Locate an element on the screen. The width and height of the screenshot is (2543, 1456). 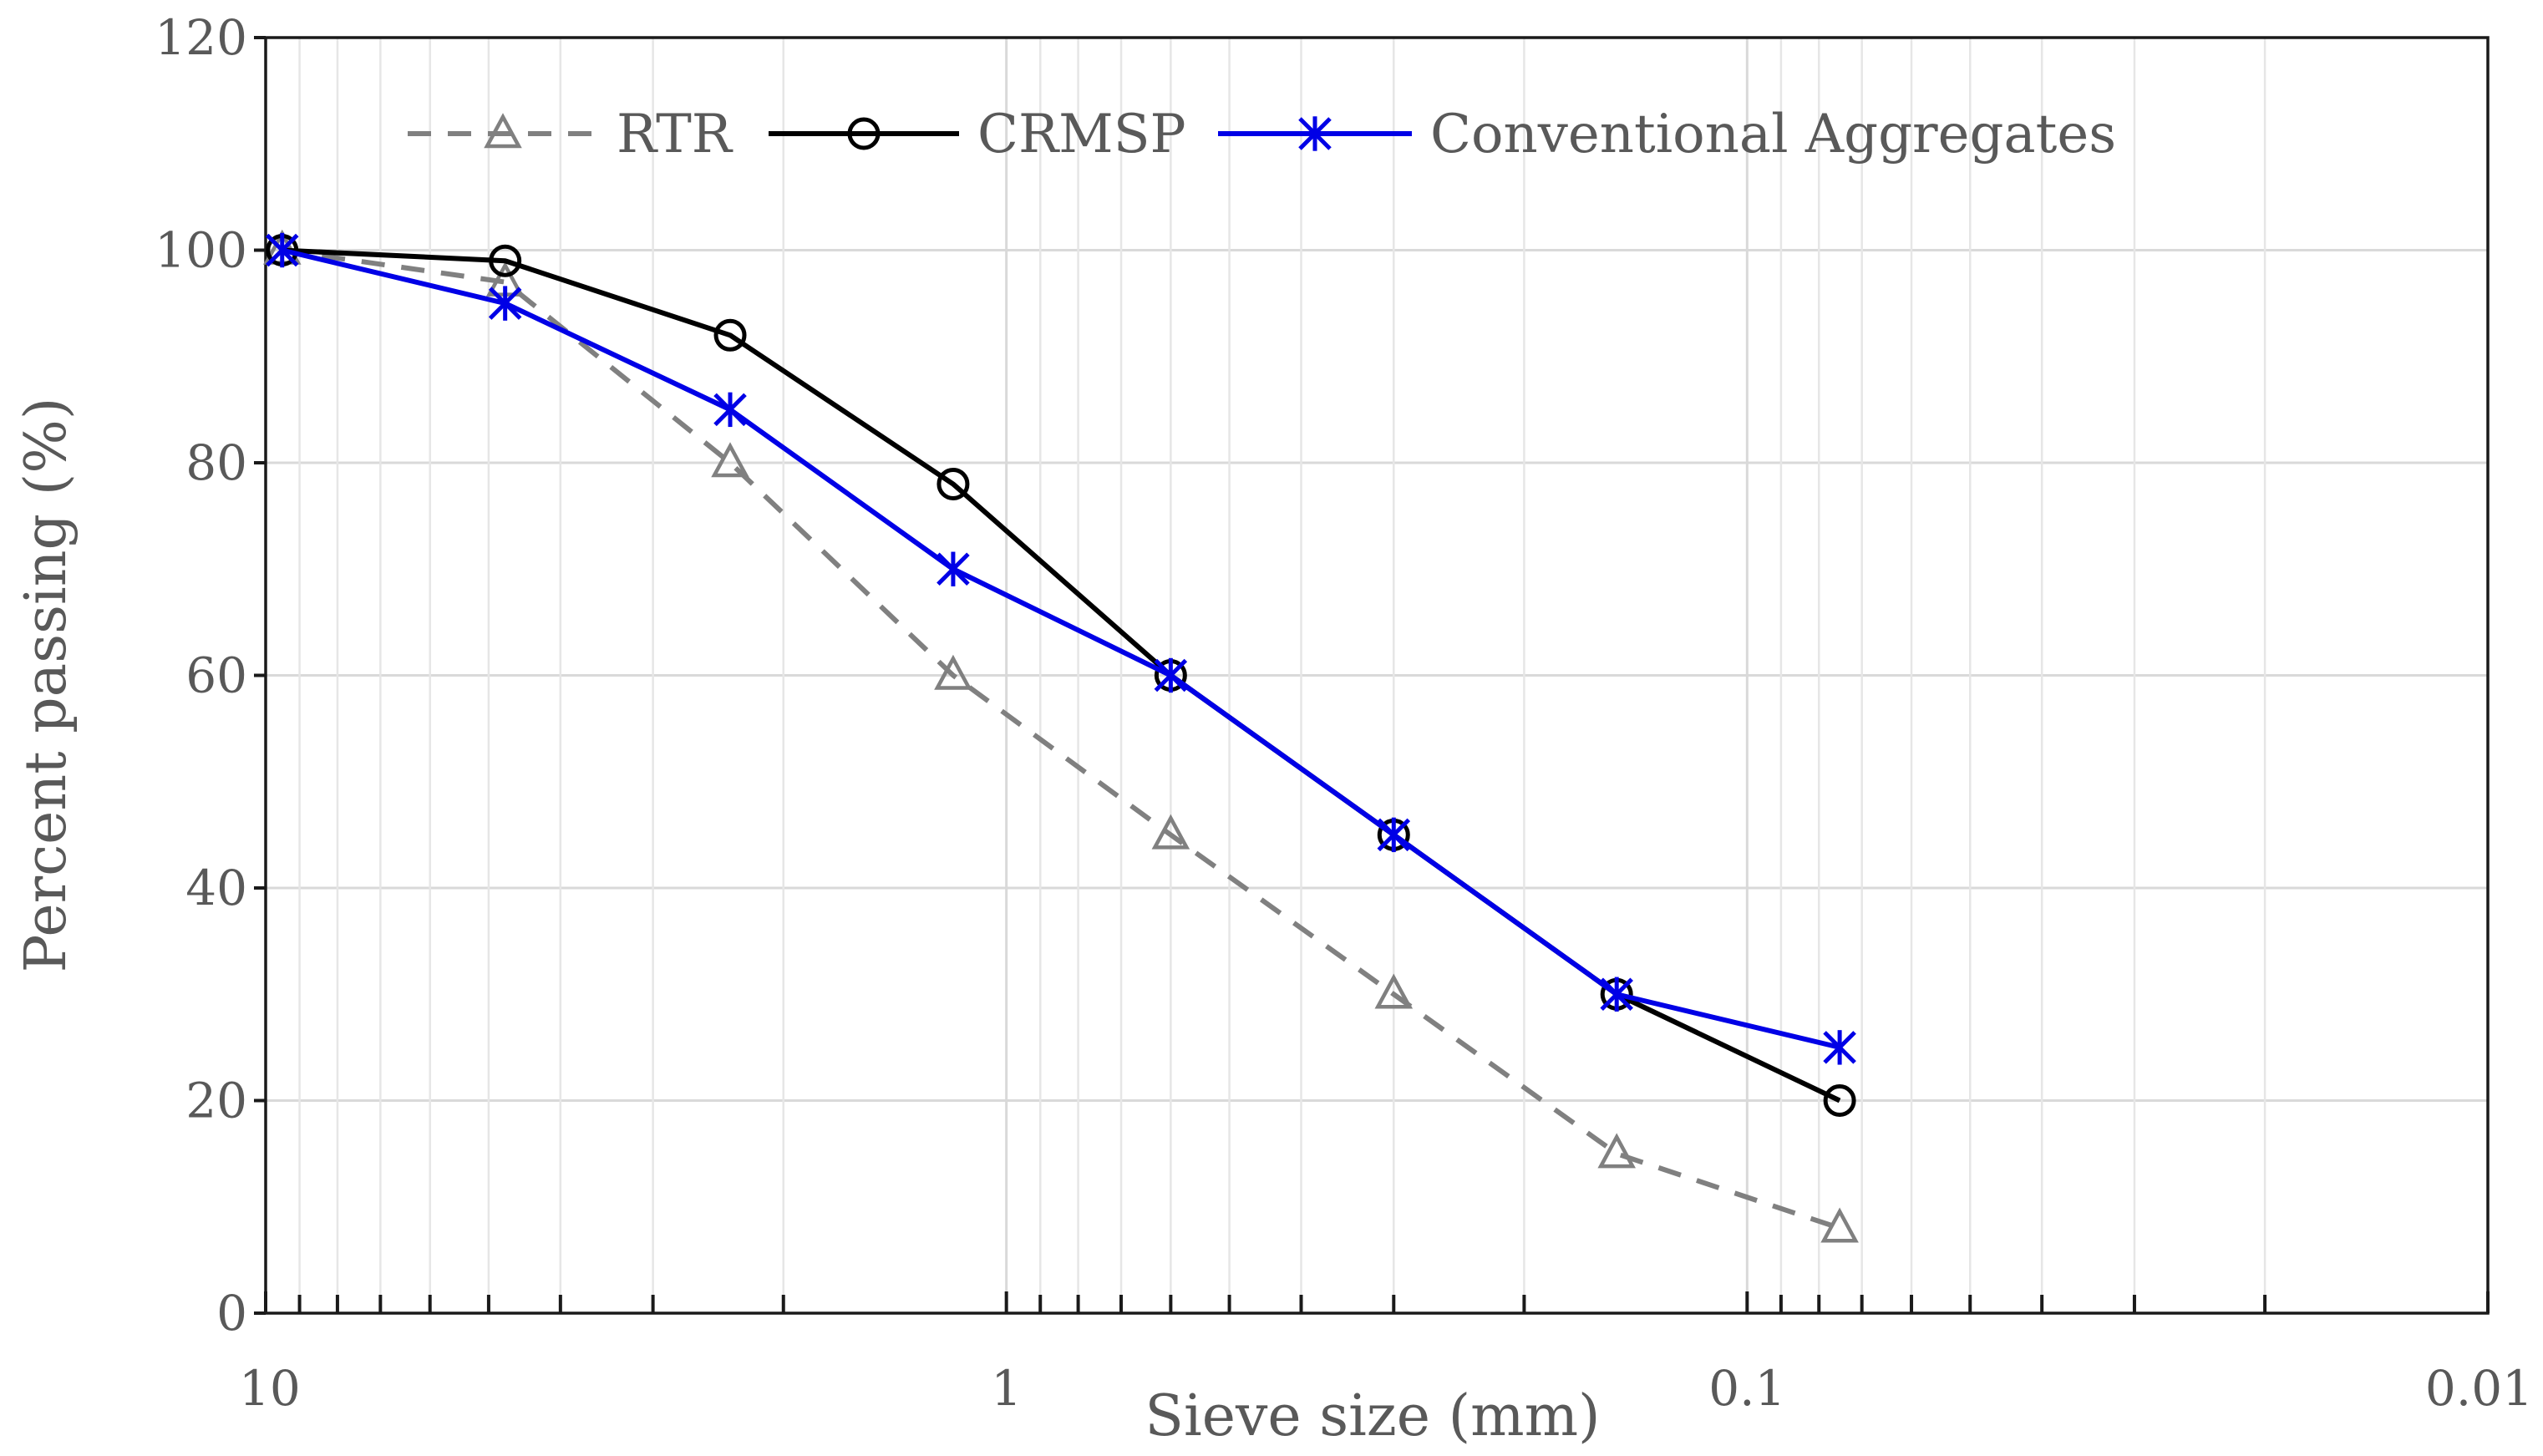
y-tick-label: 120 is located at coordinates (201, 37).